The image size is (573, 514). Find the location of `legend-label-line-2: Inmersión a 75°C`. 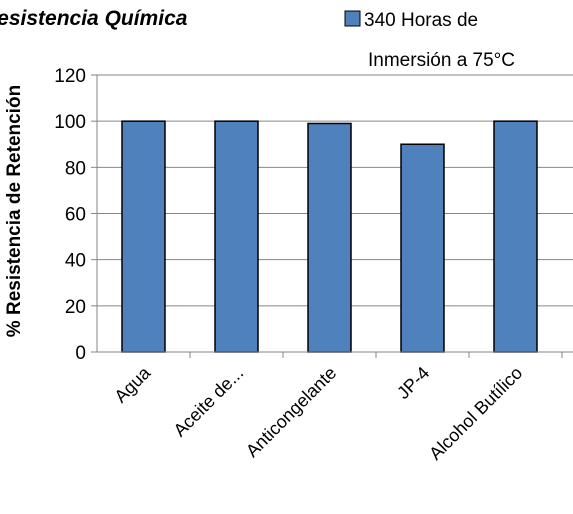

legend-label-line-2: Inmersión a 75°C is located at coordinates (441, 60).